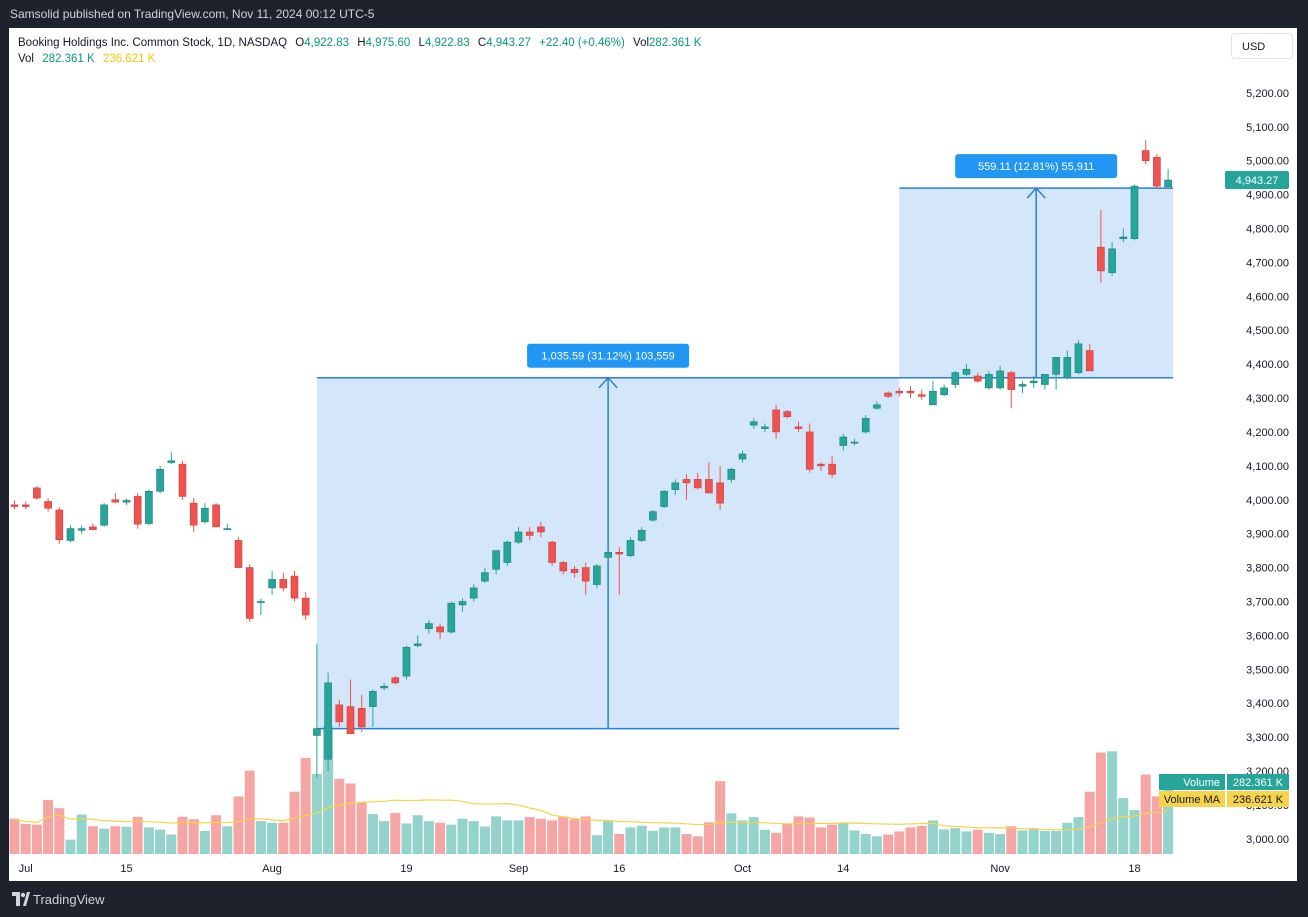 The width and height of the screenshot is (1308, 917). What do you see at coordinates (1267, 94) in the screenshot?
I see `y-tick-label: 5,200.00` at bounding box center [1267, 94].